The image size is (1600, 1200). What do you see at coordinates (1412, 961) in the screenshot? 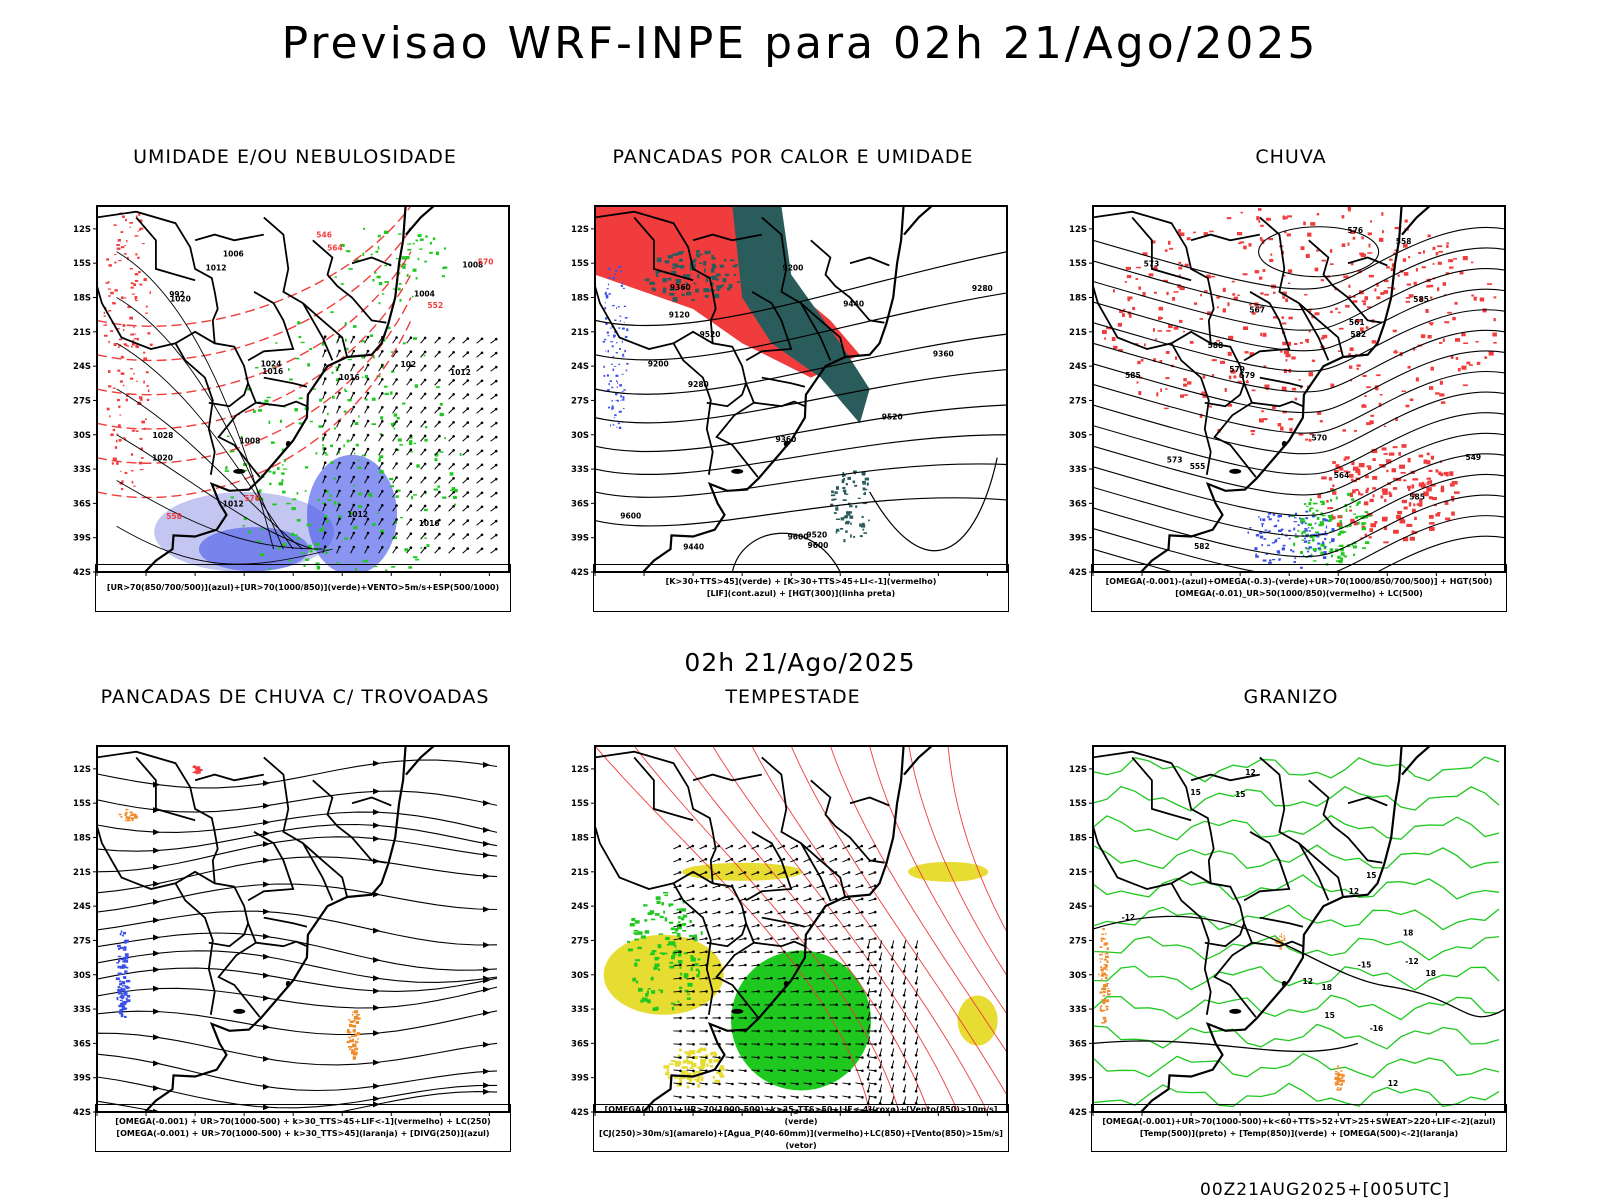
I see `contour-label: -12` at bounding box center [1412, 961].